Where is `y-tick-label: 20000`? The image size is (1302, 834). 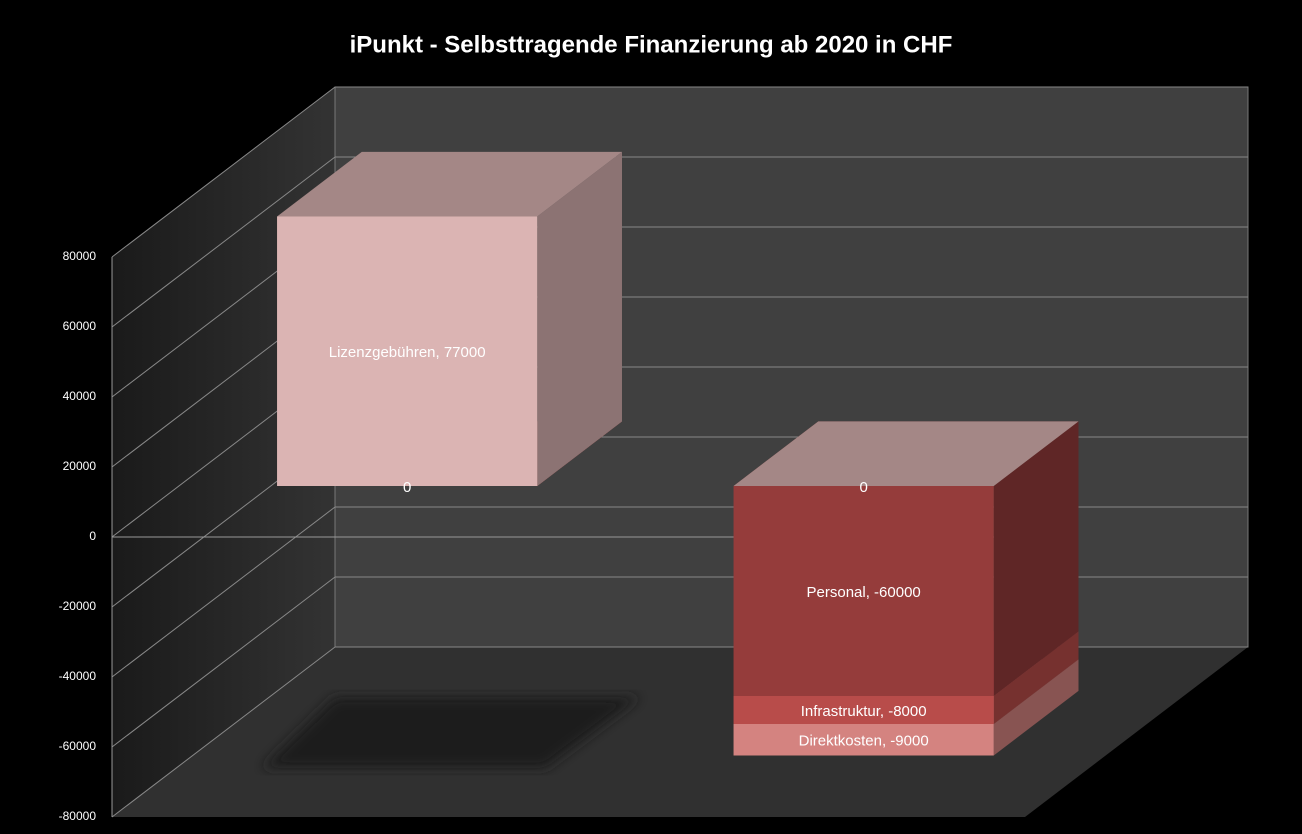 y-tick-label: 20000 is located at coordinates (80, 466).